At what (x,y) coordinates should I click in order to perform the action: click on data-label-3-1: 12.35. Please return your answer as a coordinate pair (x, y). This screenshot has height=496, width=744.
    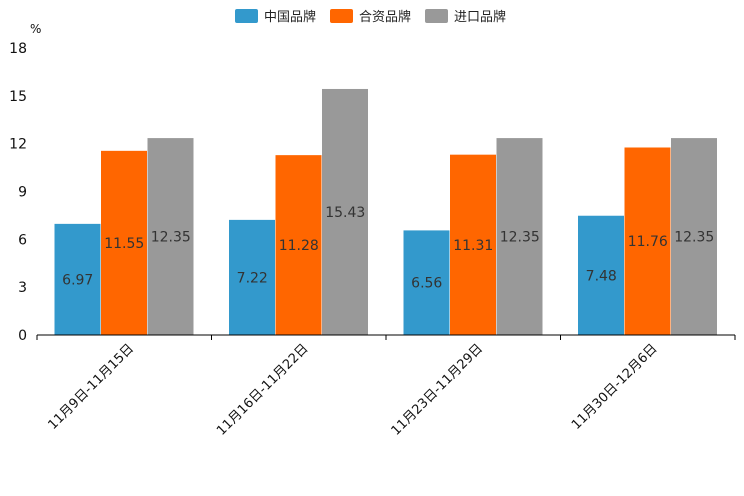
    Looking at the image, I should click on (171, 238).